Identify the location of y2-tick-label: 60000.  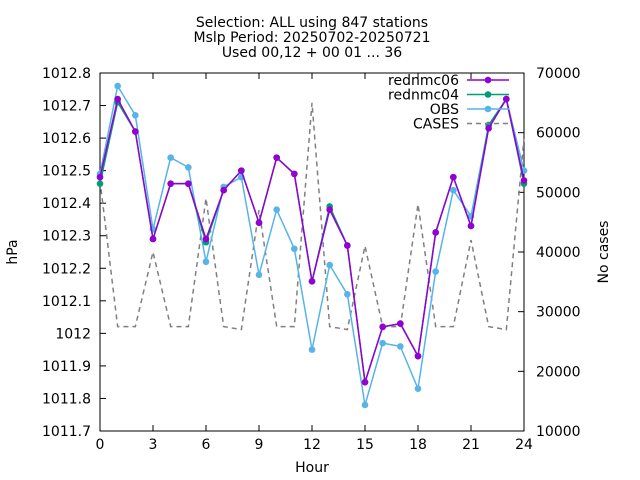
(558, 134).